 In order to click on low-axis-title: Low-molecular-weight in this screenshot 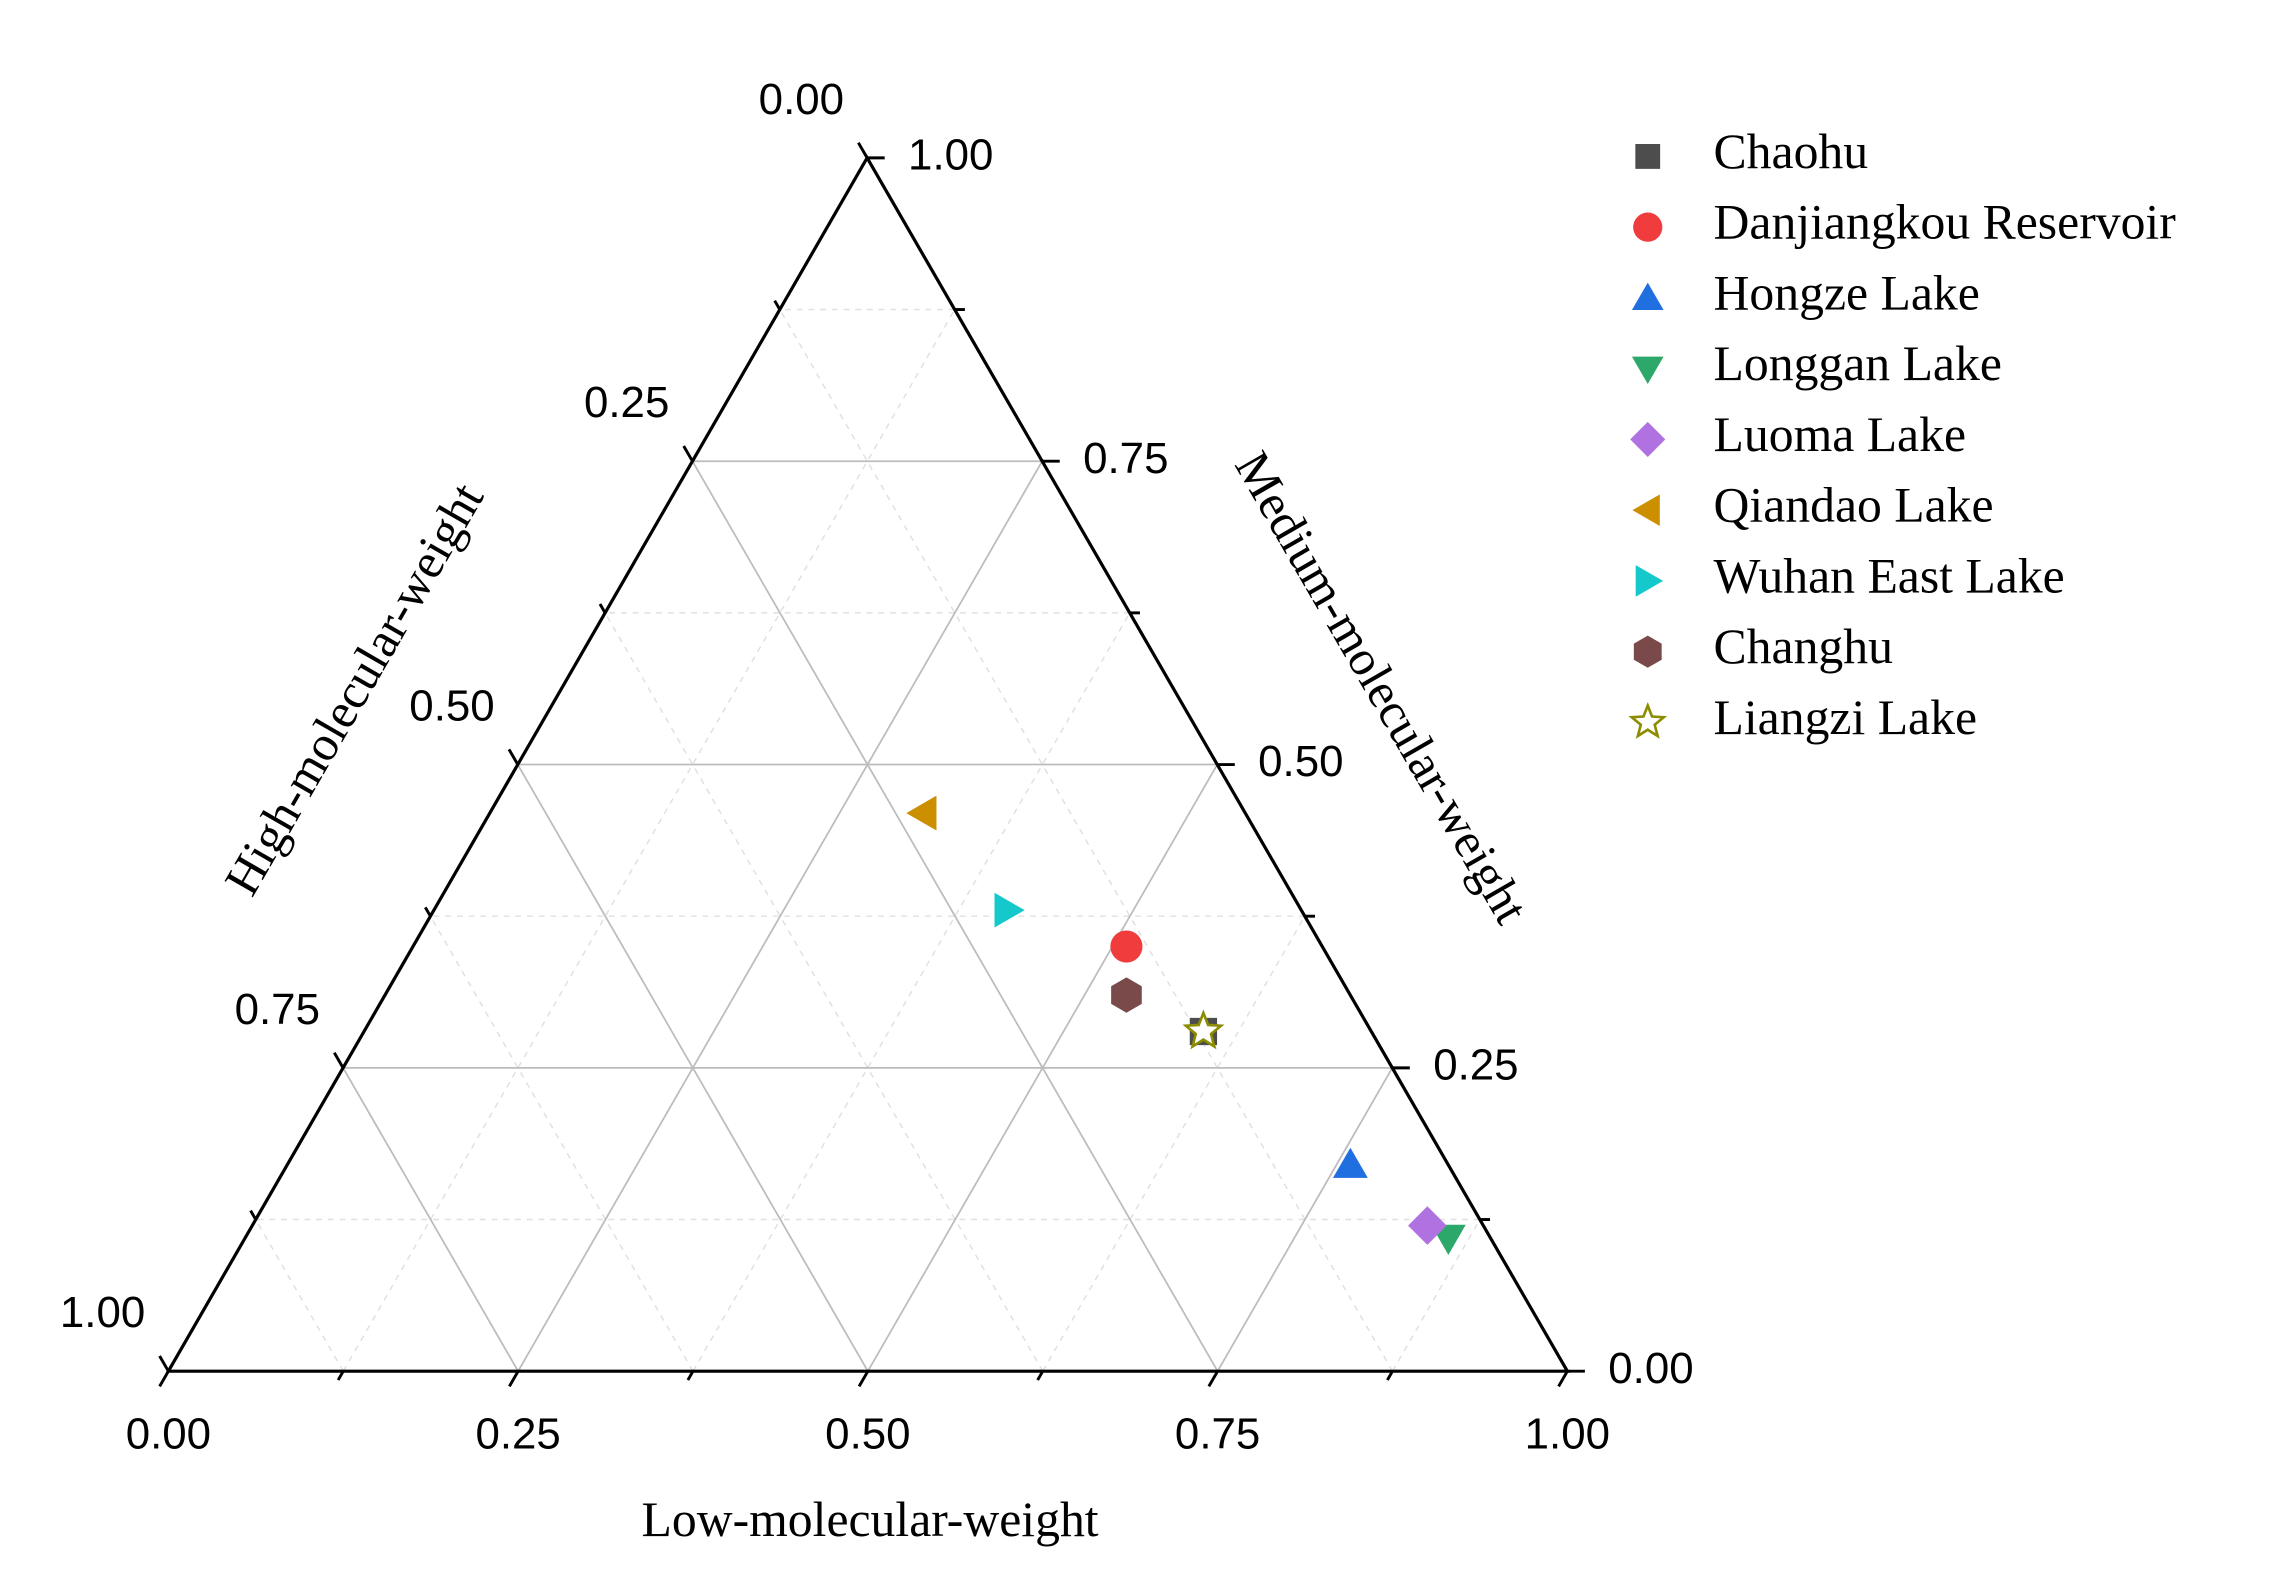, I will do `click(870, 1519)`.